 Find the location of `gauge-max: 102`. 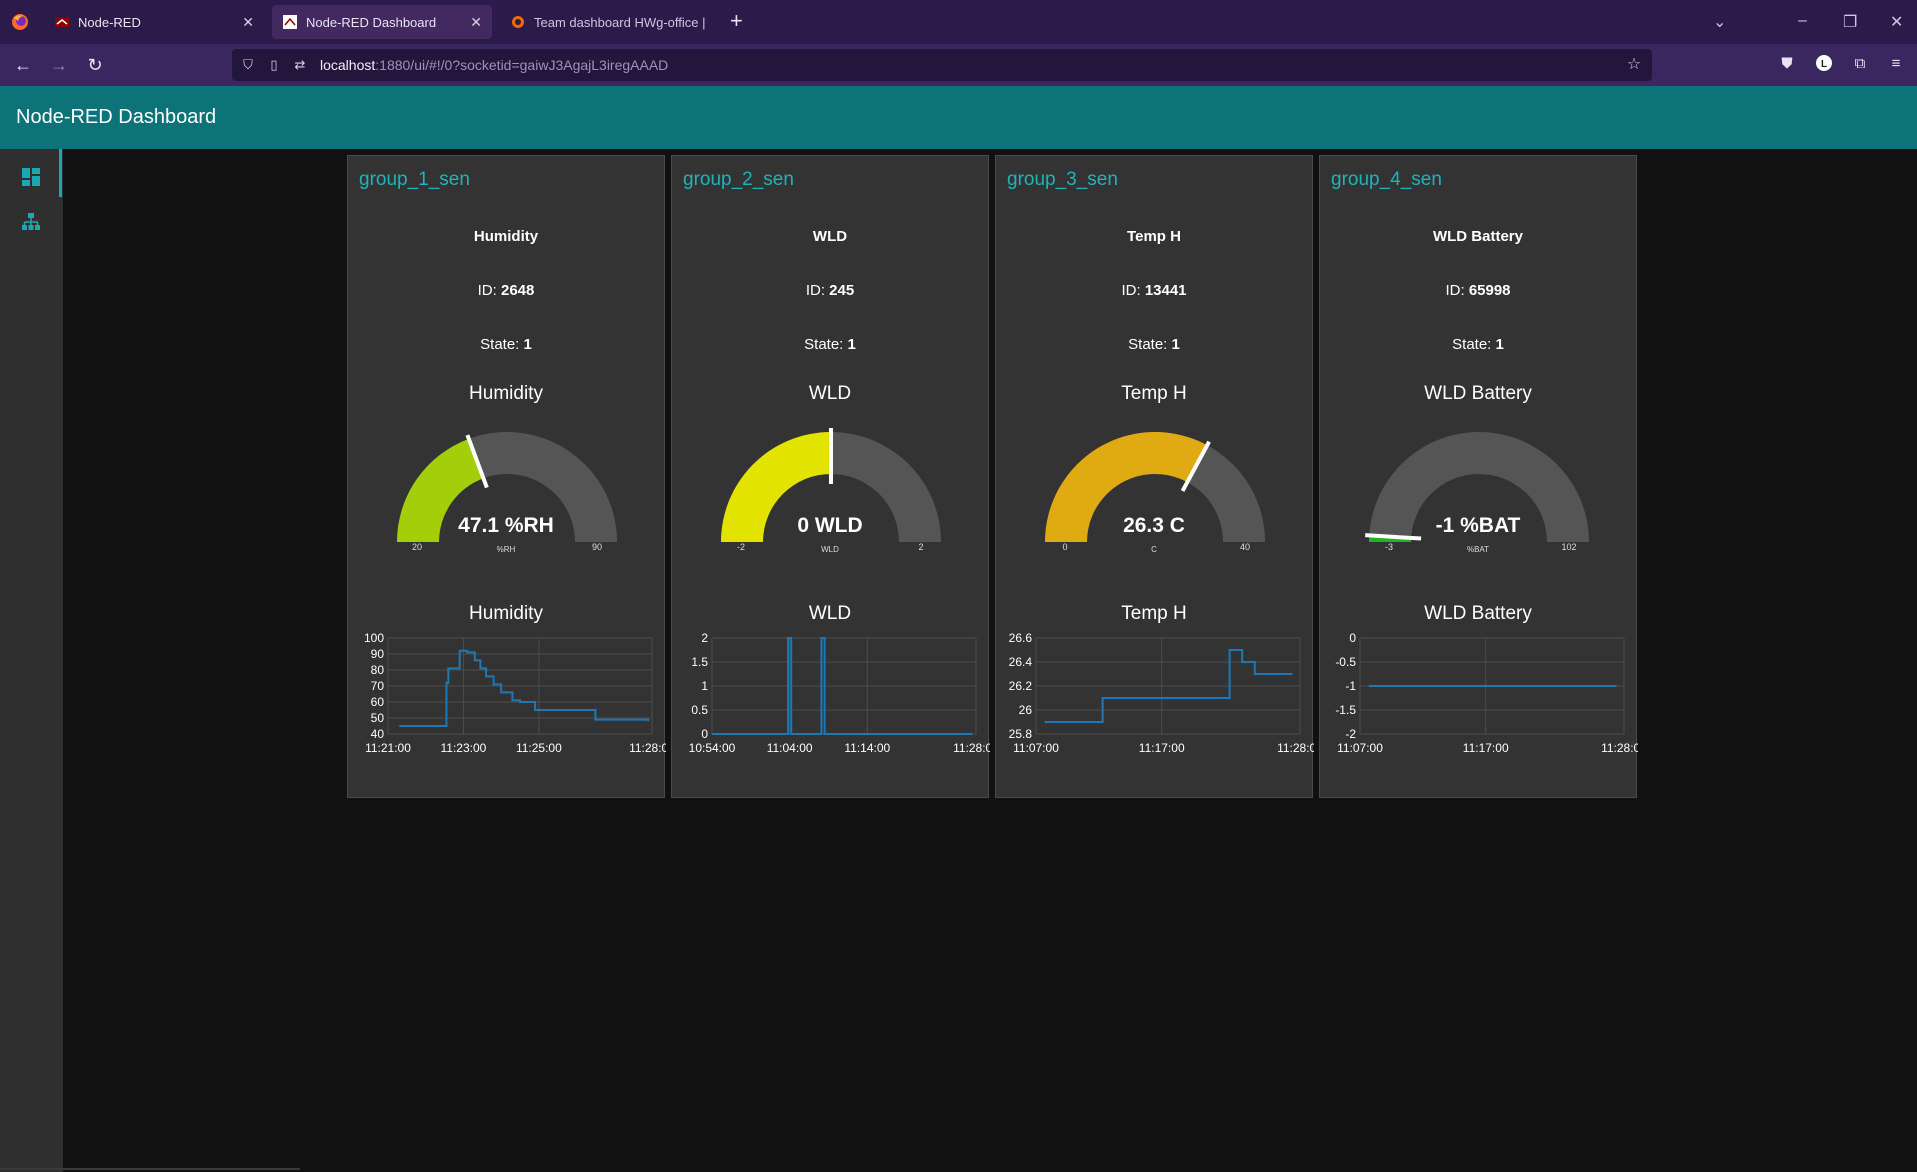

gauge-max: 102 is located at coordinates (1569, 547).